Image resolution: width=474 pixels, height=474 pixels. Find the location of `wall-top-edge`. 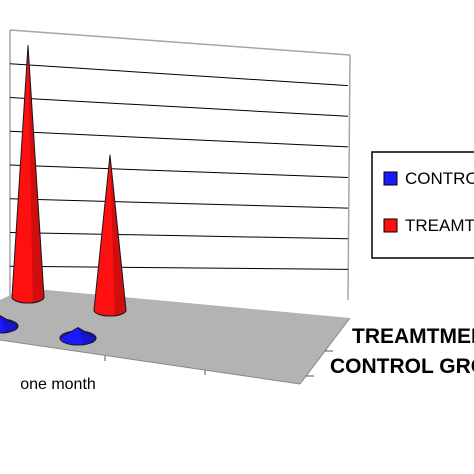

wall-top-edge is located at coordinates (180, 42).